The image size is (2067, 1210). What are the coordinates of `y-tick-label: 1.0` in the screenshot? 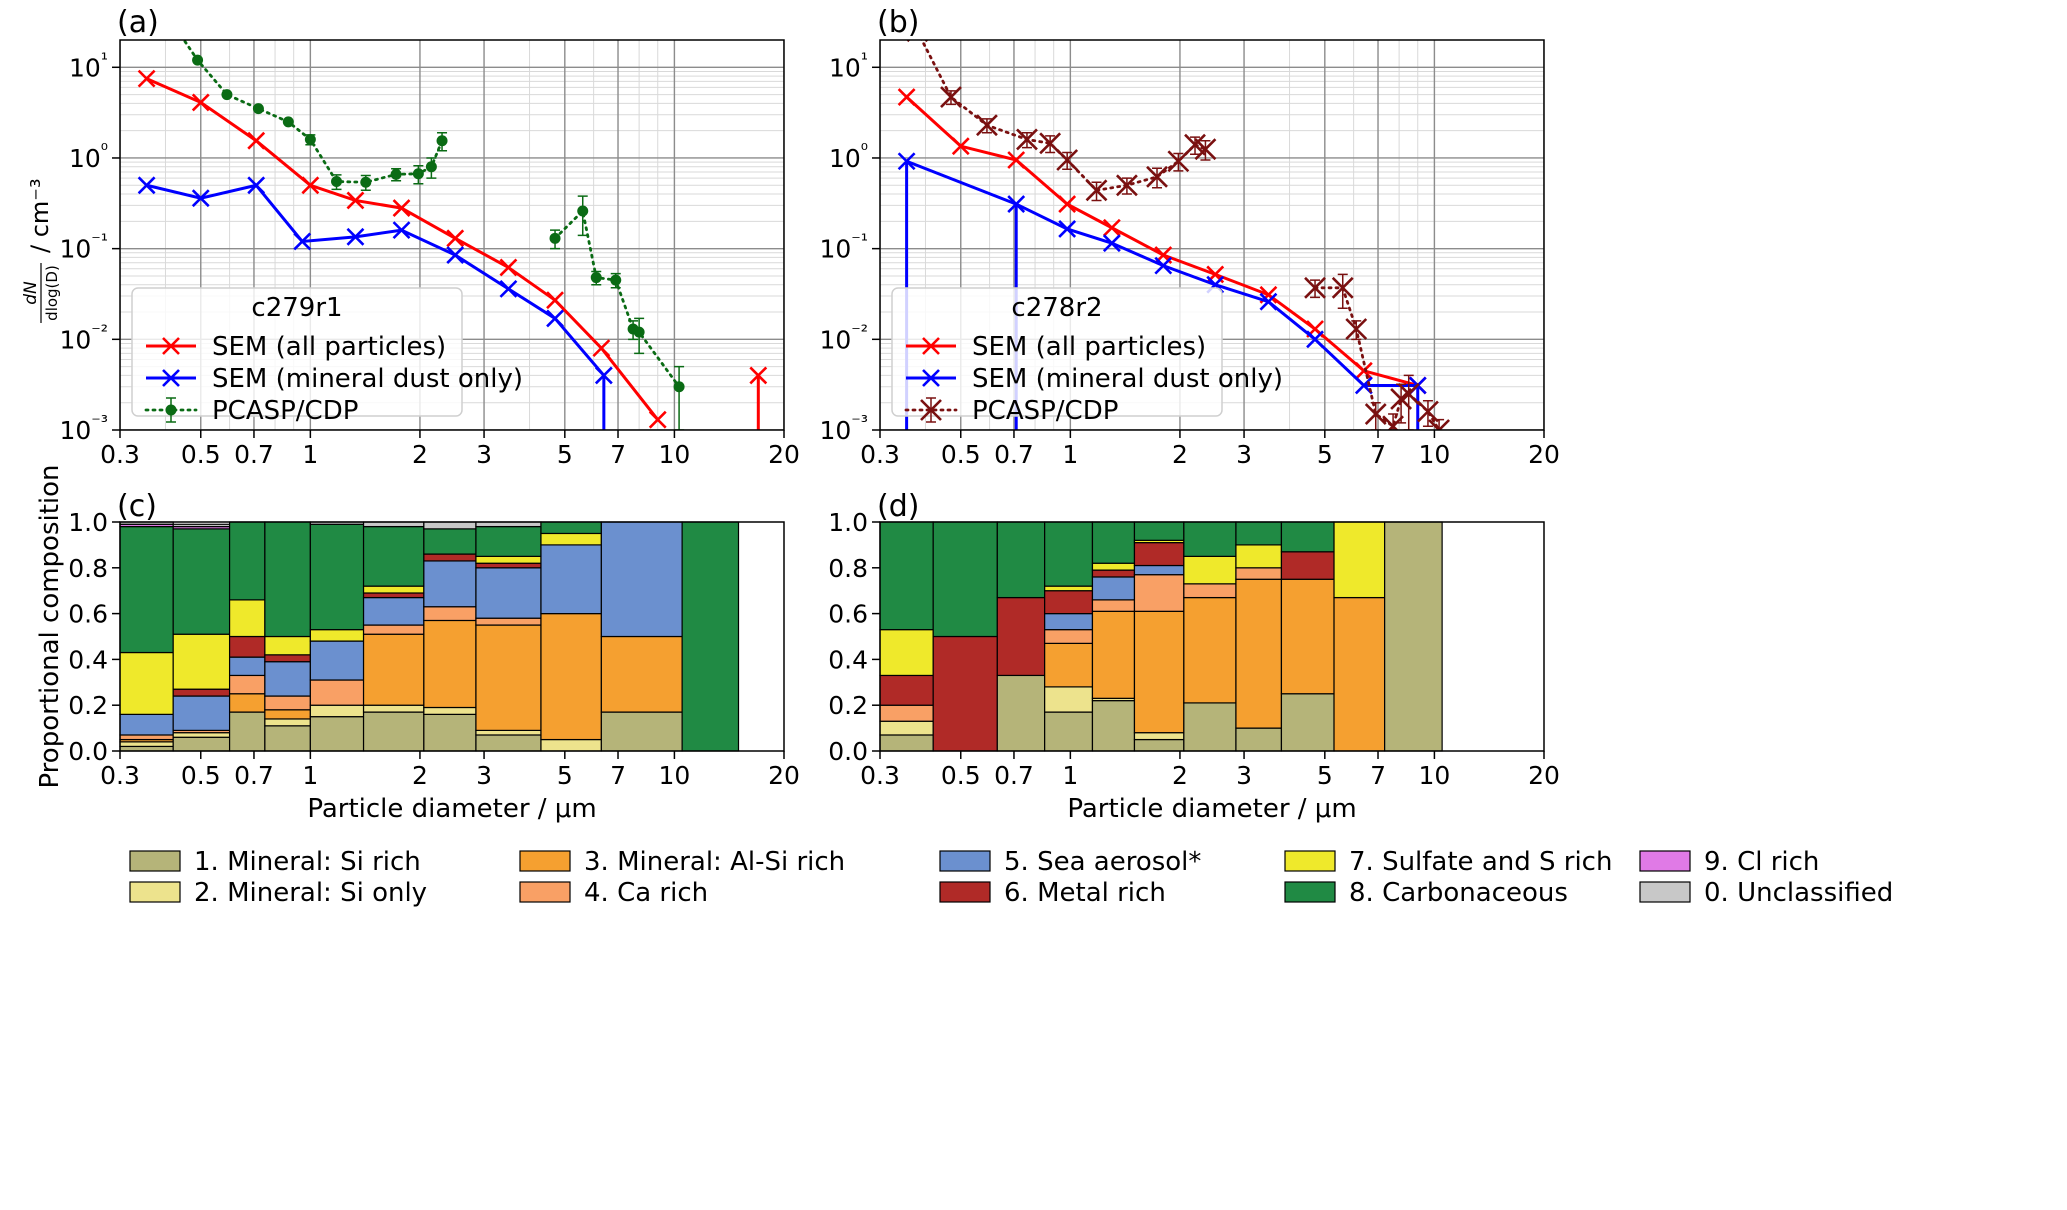 It's located at (88, 522).